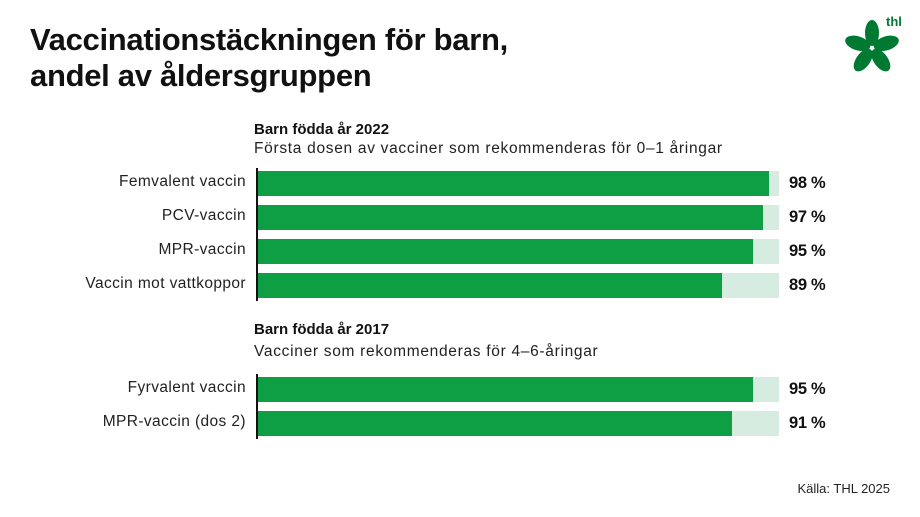 The width and height of the screenshot is (920, 517). Describe the element at coordinates (201, 75) in the screenshot. I see `chart-title-line2: andel av åldersgruppen` at that location.